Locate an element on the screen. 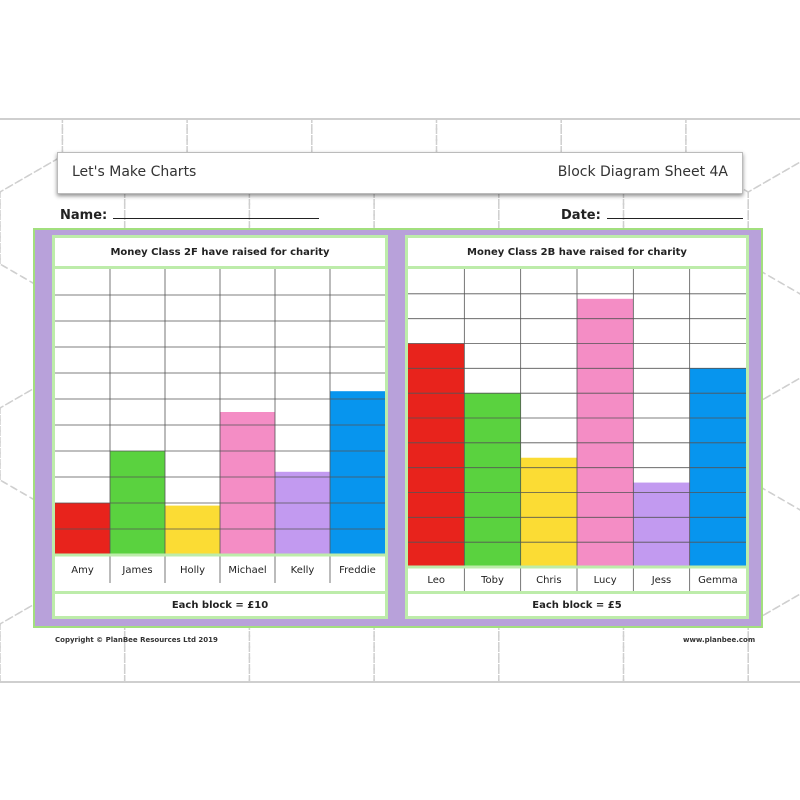 Image resolution: width=800 pixels, height=800 pixels. category-label-gemma: Gemma is located at coordinates (718, 580).